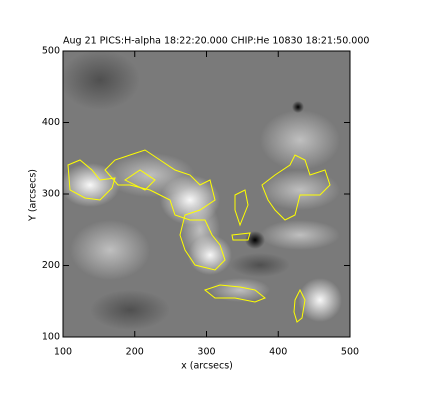  Describe the element at coordinates (51, 122) in the screenshot. I see `y-tick-label: 400` at that location.